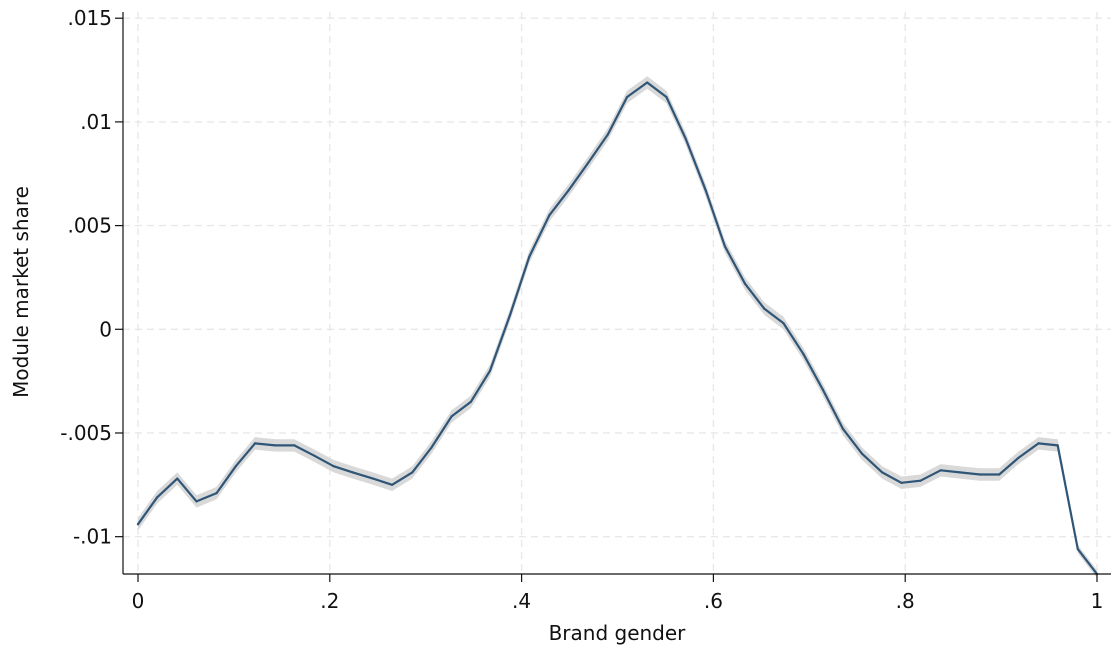  Describe the element at coordinates (905, 601) in the screenshot. I see `x-tick-label: .8` at that location.